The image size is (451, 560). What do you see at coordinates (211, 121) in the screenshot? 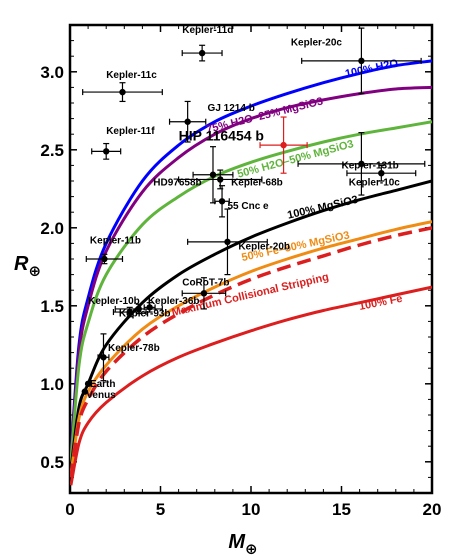
I see `planet-point: GJ 1214 b` at bounding box center [211, 121].